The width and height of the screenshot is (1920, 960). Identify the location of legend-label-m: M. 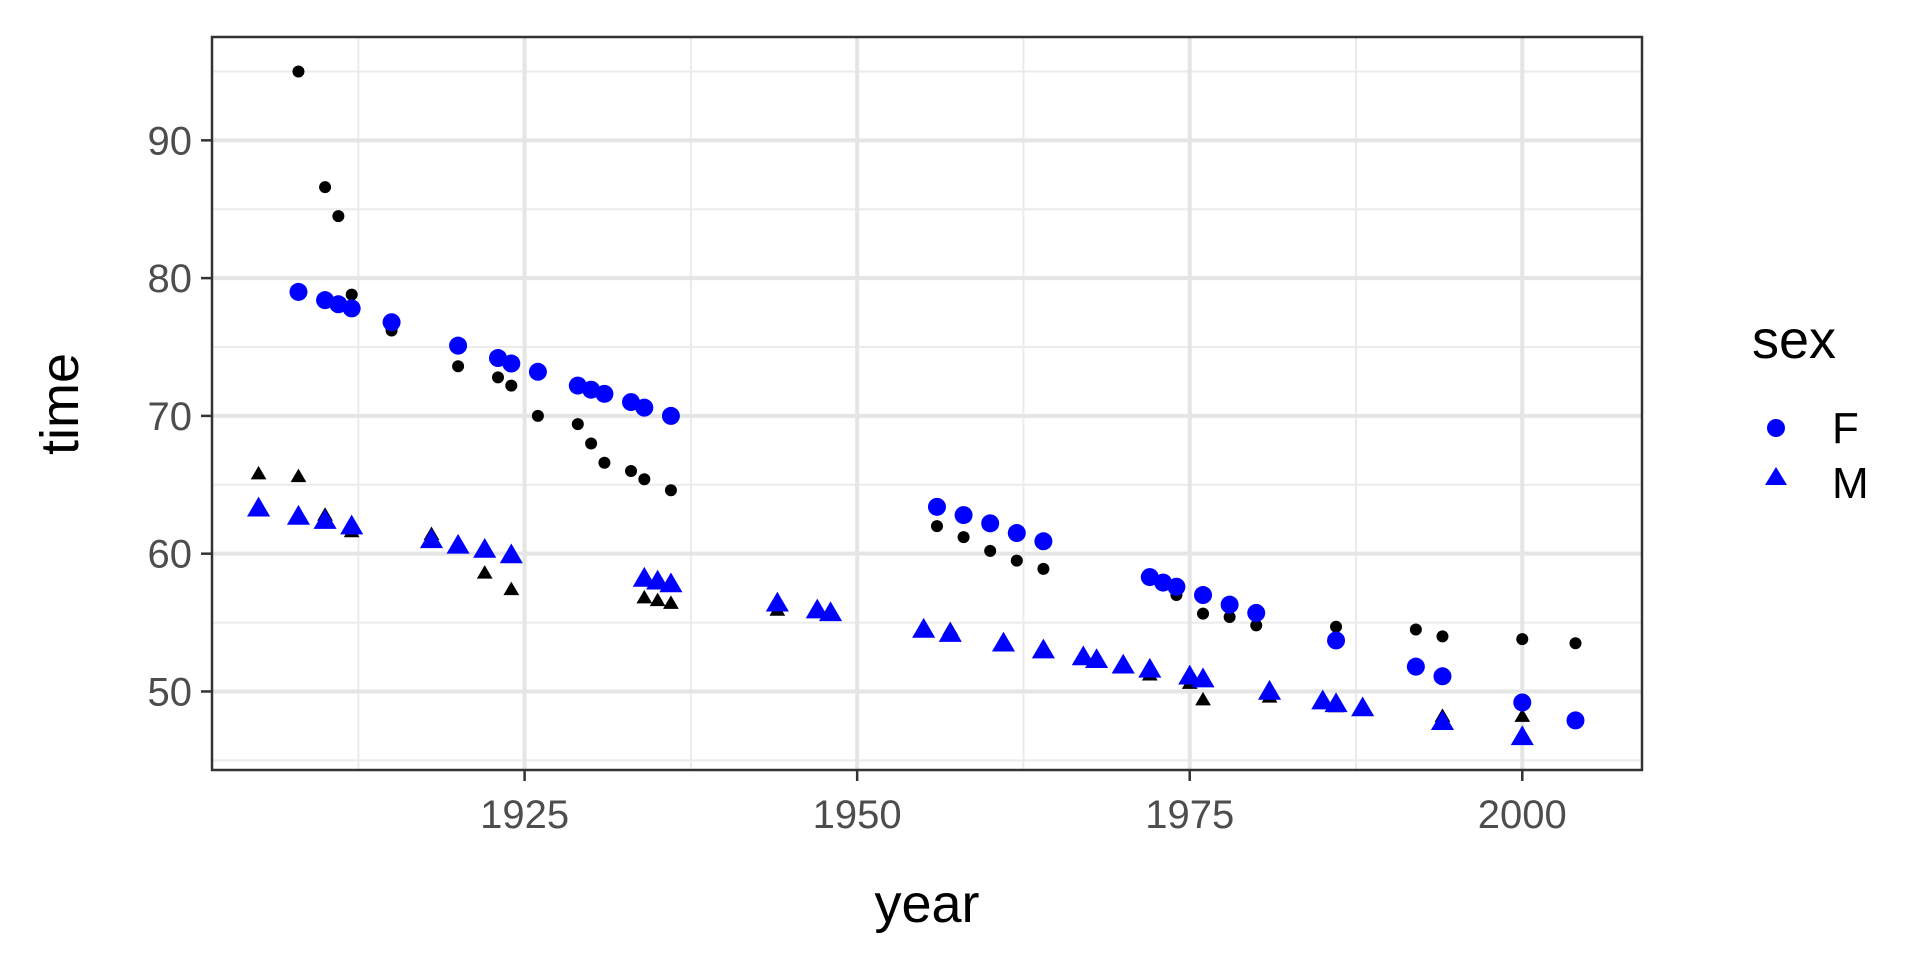
(1850, 483).